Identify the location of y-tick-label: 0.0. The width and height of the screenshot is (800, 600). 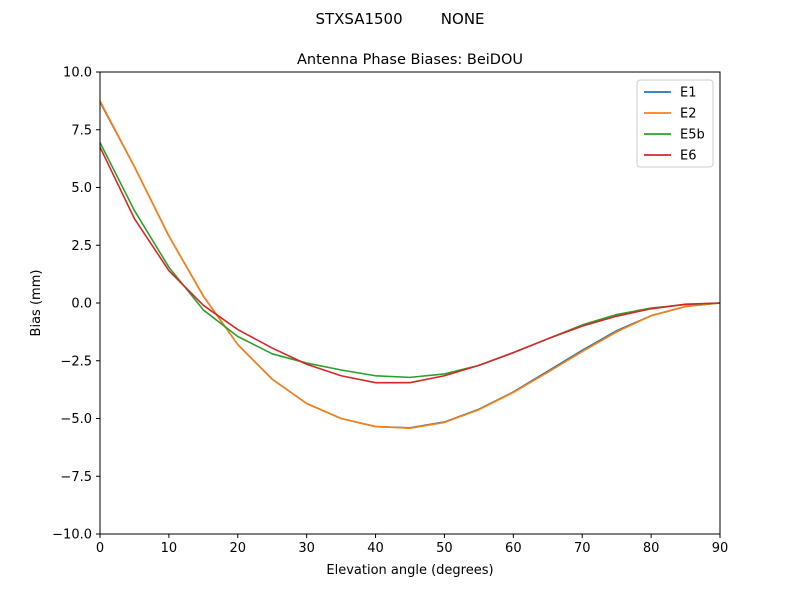
(81, 304).